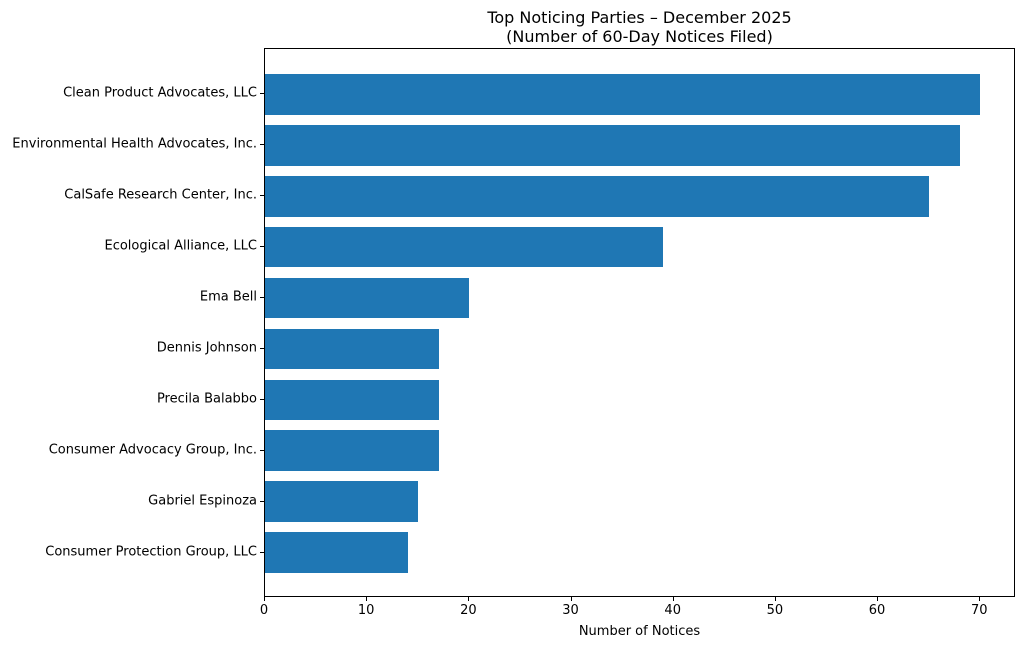  Describe the element at coordinates (160, 93) in the screenshot. I see `y-tick-label: Clean Product Advocates, LLC` at that location.